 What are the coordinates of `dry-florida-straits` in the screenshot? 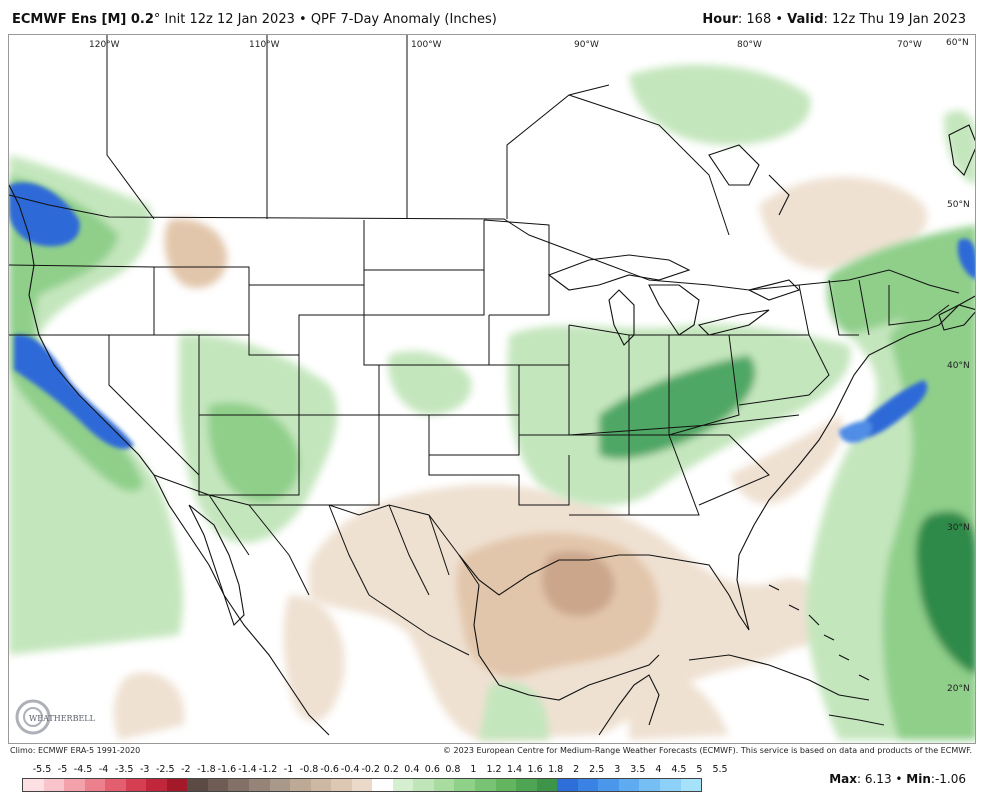 It's located at (785, 620).